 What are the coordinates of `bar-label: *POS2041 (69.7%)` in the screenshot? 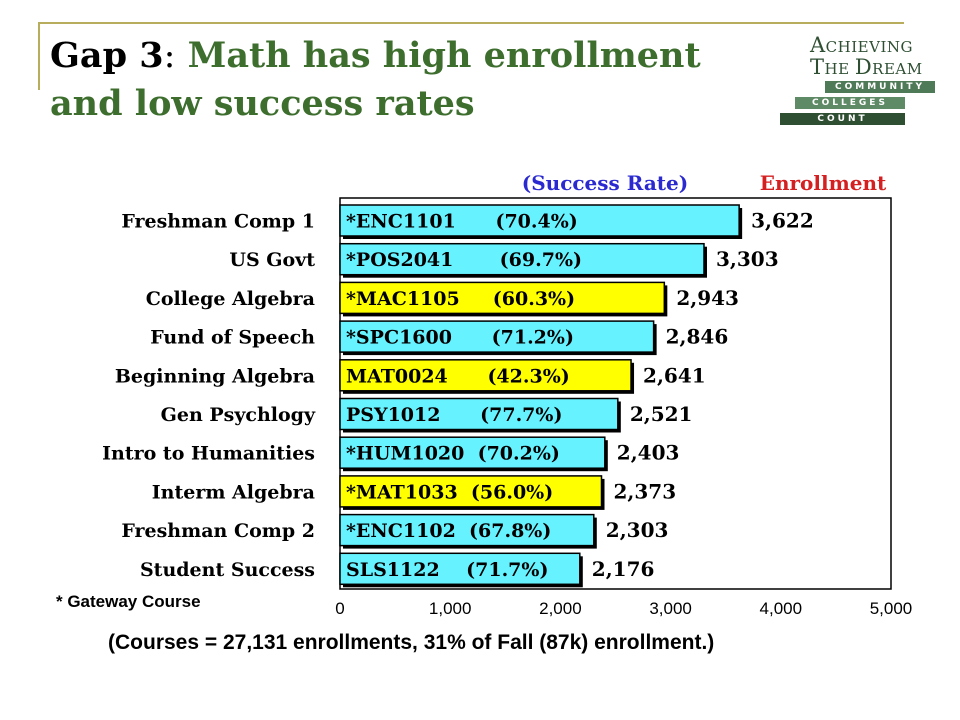 It's located at (464, 260).